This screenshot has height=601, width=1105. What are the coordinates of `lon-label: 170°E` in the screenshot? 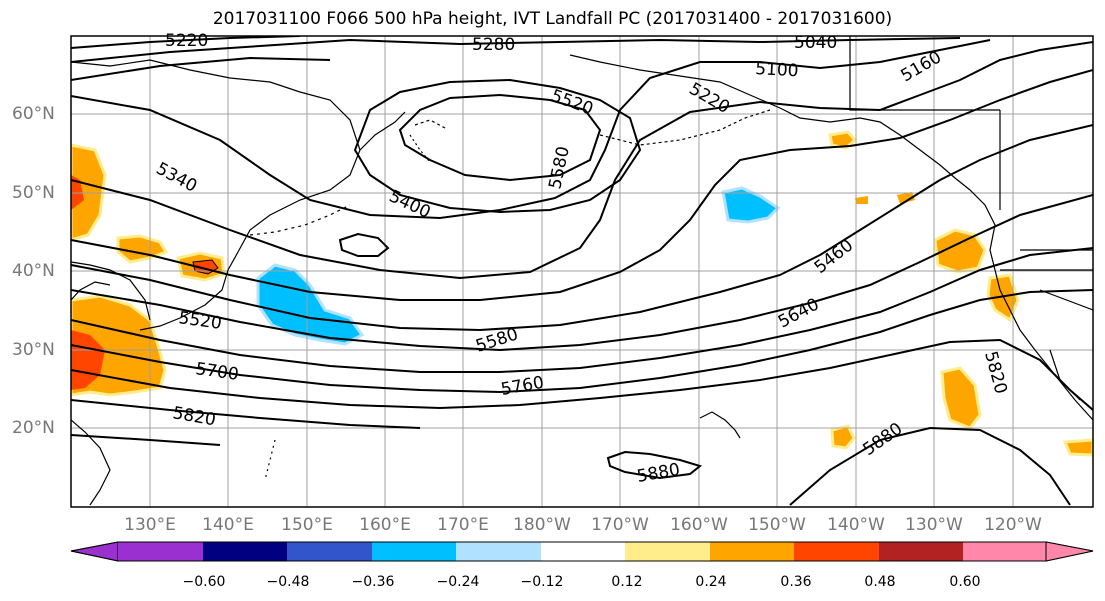 It's located at (463, 525).